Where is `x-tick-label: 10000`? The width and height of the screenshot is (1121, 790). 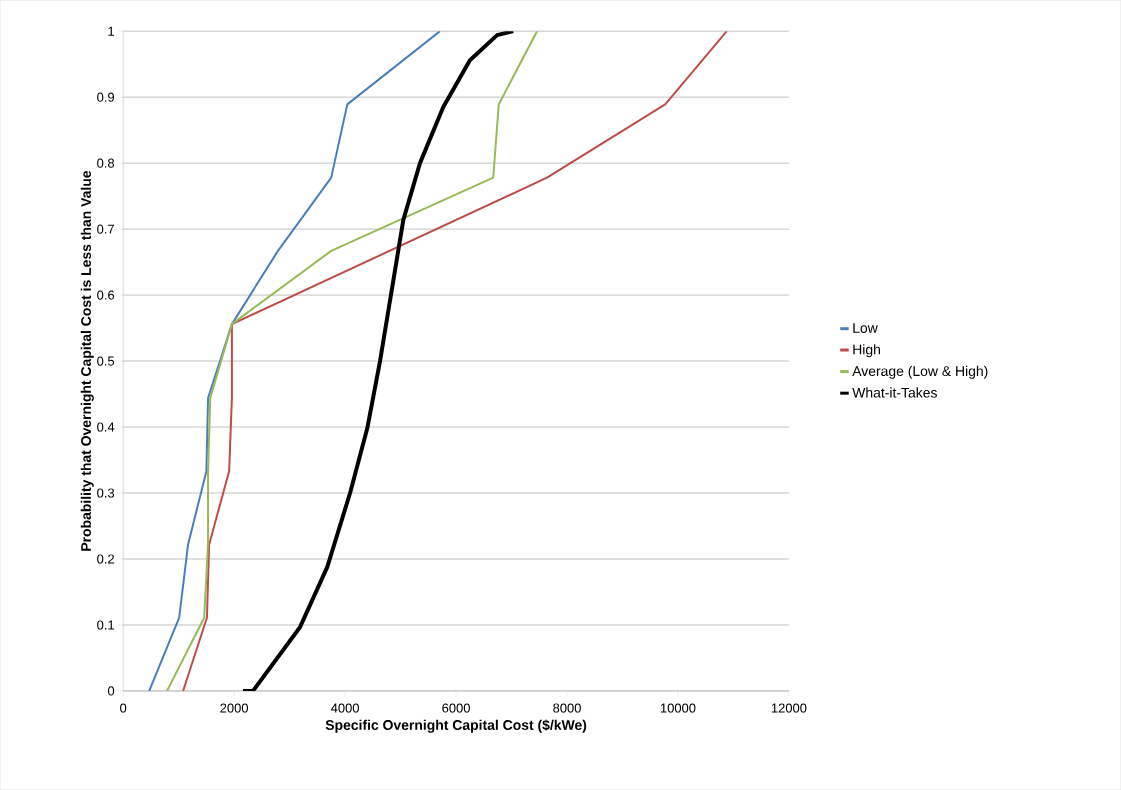 x-tick-label: 10000 is located at coordinates (678, 708).